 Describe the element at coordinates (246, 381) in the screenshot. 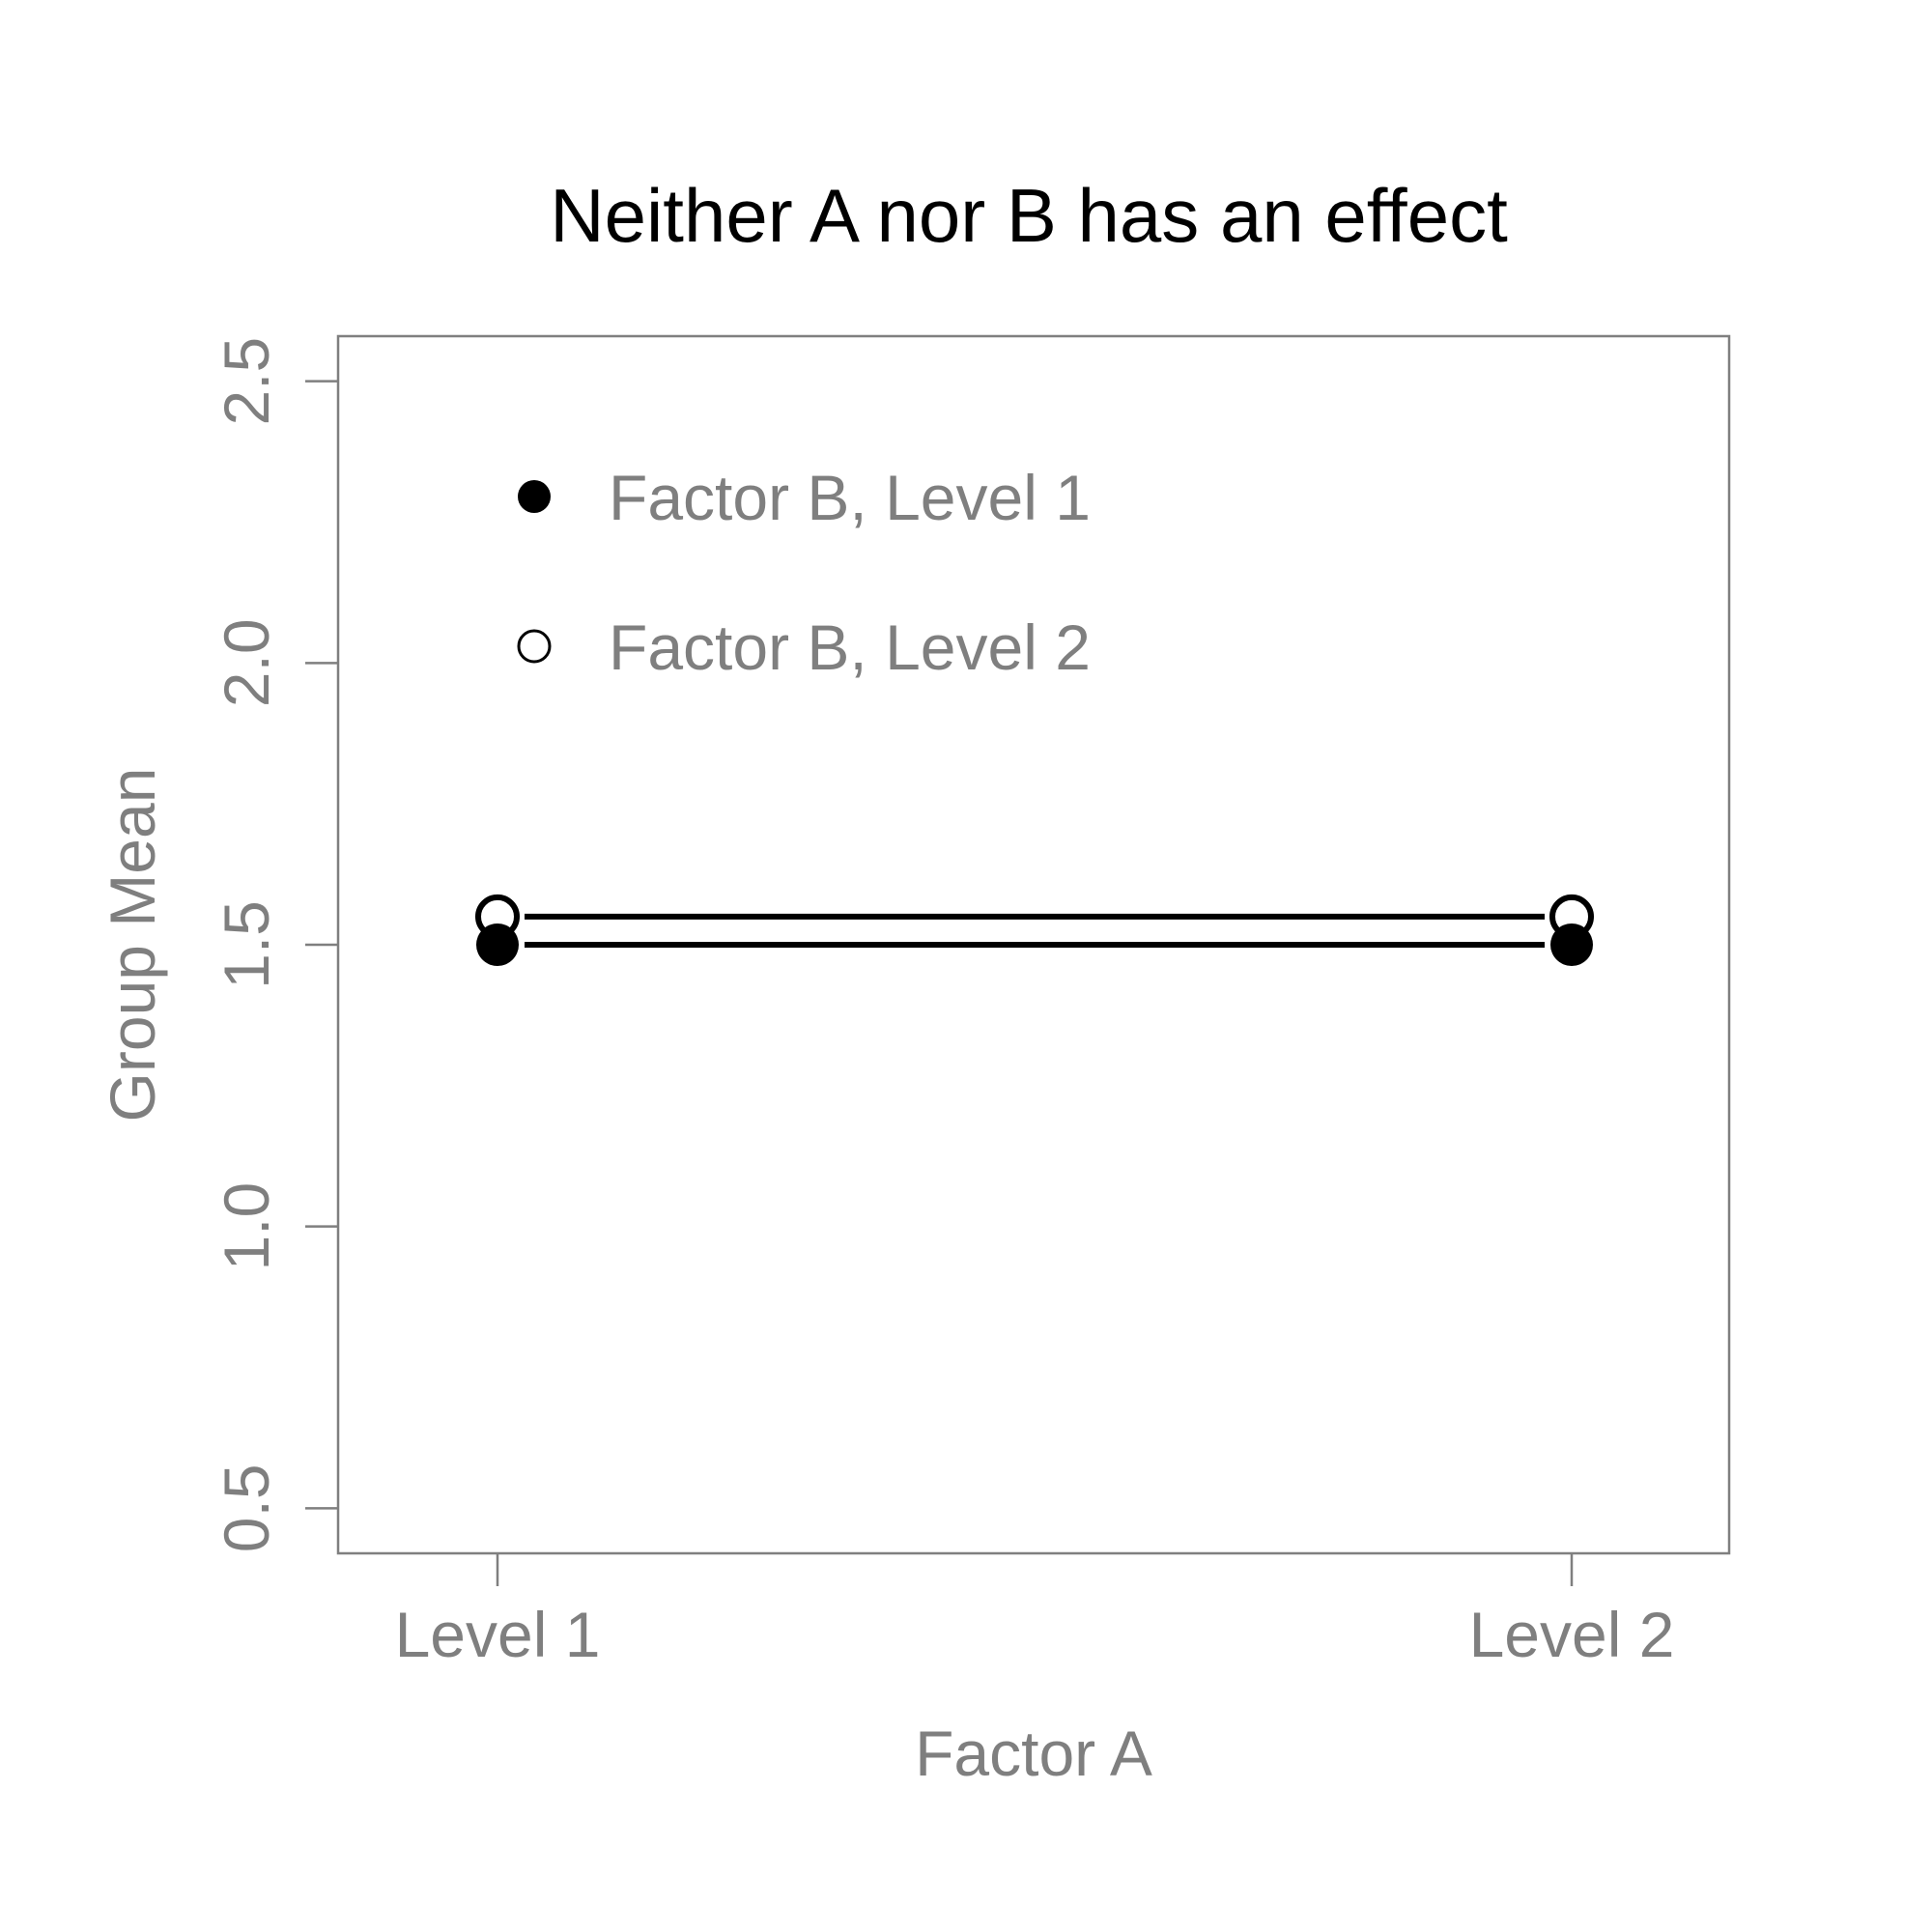

I see `y-tick-label: 2.5` at that location.